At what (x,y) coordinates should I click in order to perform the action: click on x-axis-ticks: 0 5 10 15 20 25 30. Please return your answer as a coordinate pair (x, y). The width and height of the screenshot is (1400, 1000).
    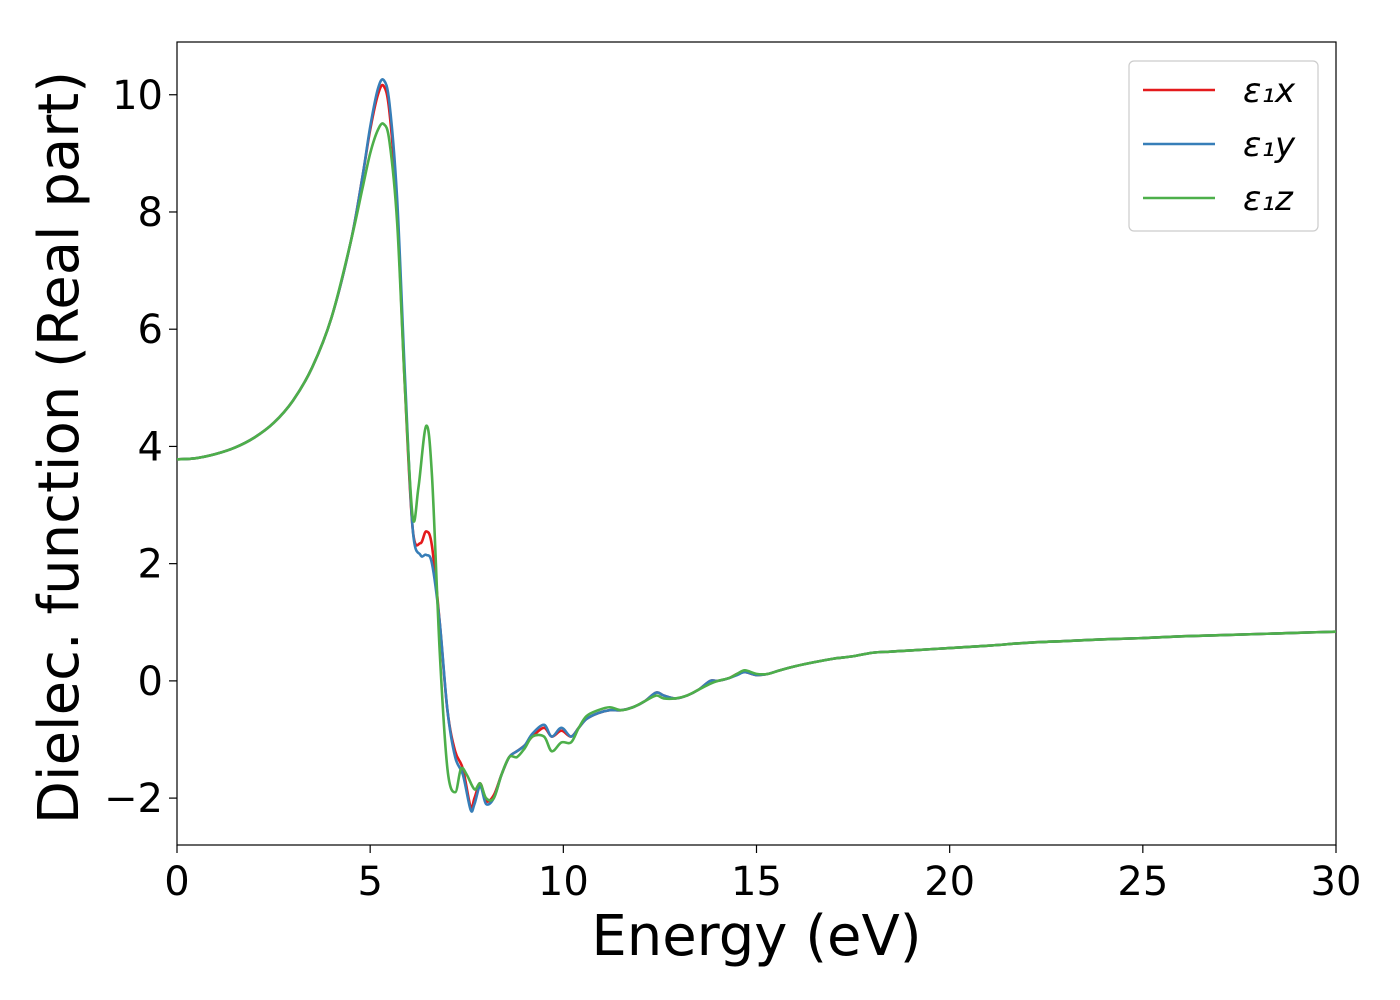
    Looking at the image, I should click on (762, 875).